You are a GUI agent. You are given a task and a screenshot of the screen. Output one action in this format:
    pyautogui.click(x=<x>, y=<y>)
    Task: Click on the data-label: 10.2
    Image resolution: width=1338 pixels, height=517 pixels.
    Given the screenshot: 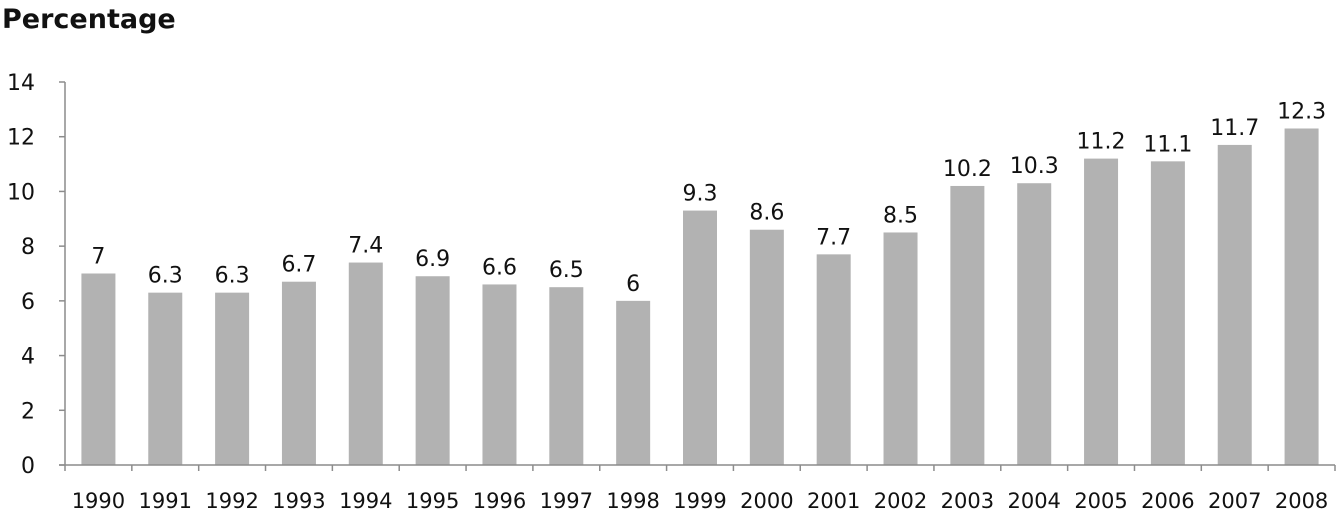 What is the action you would take?
    pyautogui.click(x=967, y=169)
    